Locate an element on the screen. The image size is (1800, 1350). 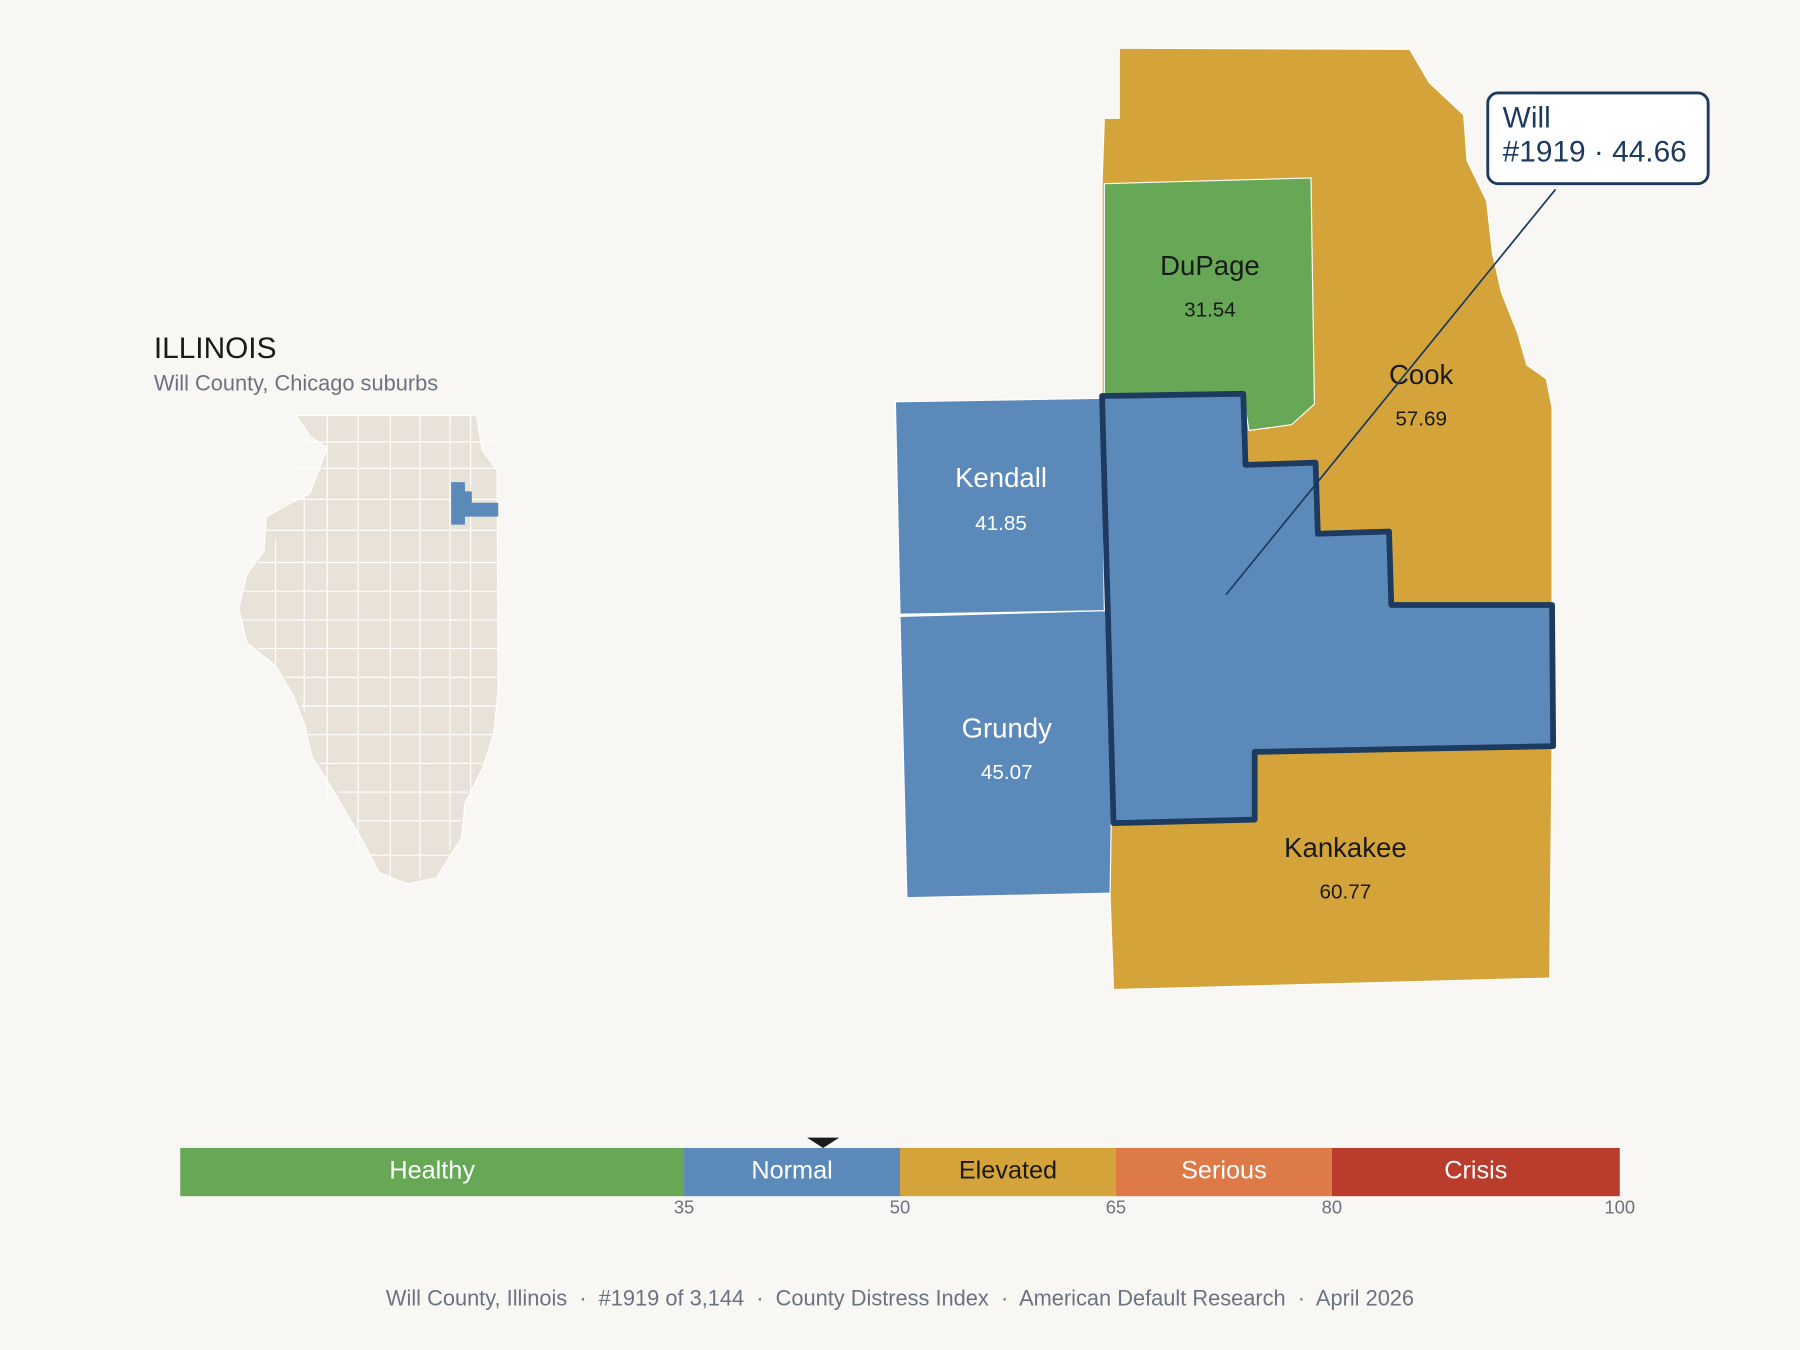
county-will is located at coordinates (1328, 608).